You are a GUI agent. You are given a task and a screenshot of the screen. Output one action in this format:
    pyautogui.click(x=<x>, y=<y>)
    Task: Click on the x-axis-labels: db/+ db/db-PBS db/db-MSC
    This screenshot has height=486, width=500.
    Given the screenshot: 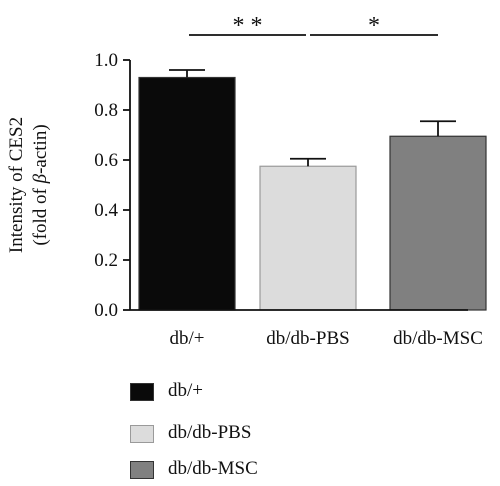 What is the action you would take?
    pyautogui.click(x=326, y=338)
    